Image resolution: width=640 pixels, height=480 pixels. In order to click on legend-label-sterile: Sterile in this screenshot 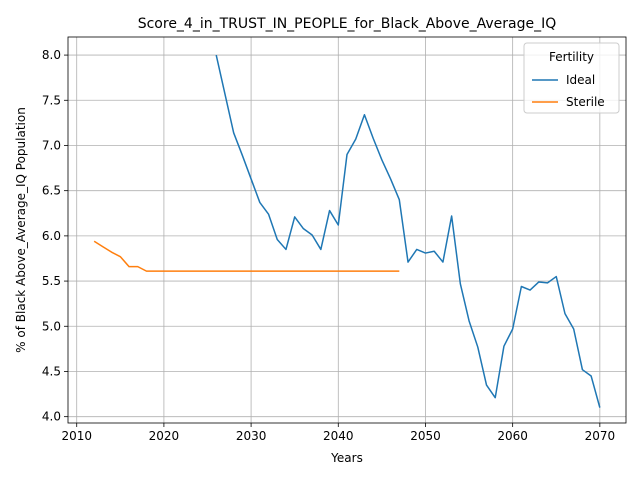, I will do `click(585, 102)`.